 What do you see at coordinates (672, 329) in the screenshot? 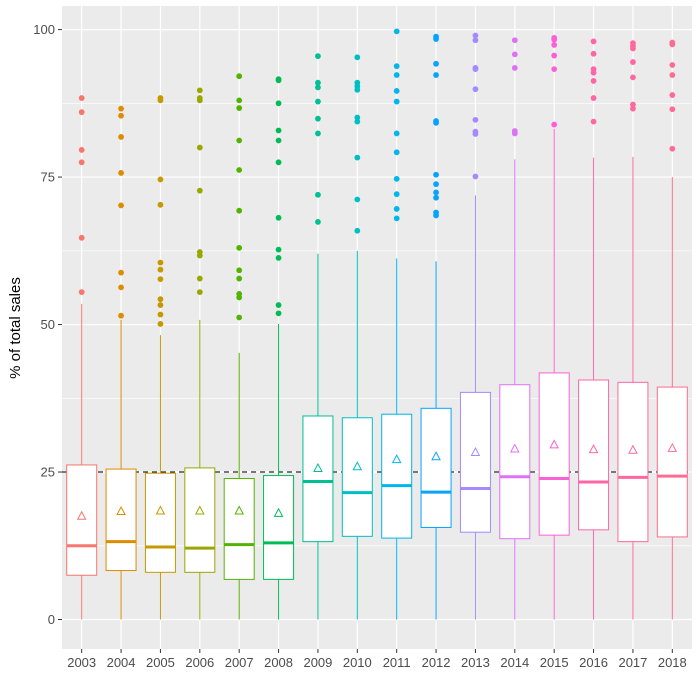
I see `box-2018` at bounding box center [672, 329].